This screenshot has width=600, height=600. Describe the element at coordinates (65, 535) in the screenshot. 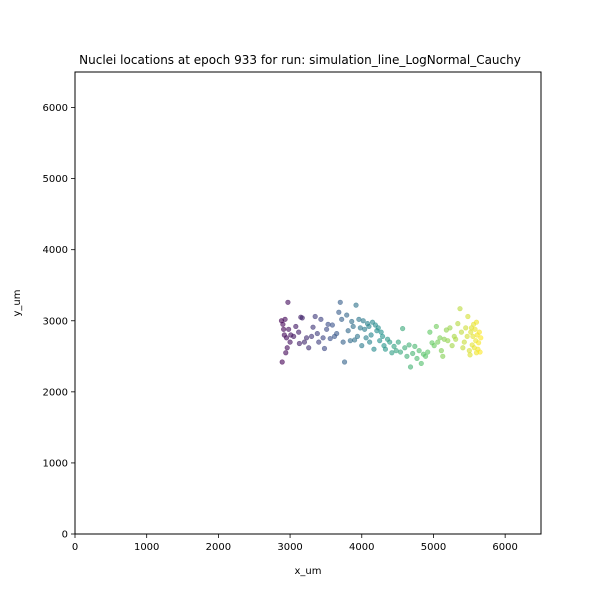

I see `y-tick-label: 0` at that location.